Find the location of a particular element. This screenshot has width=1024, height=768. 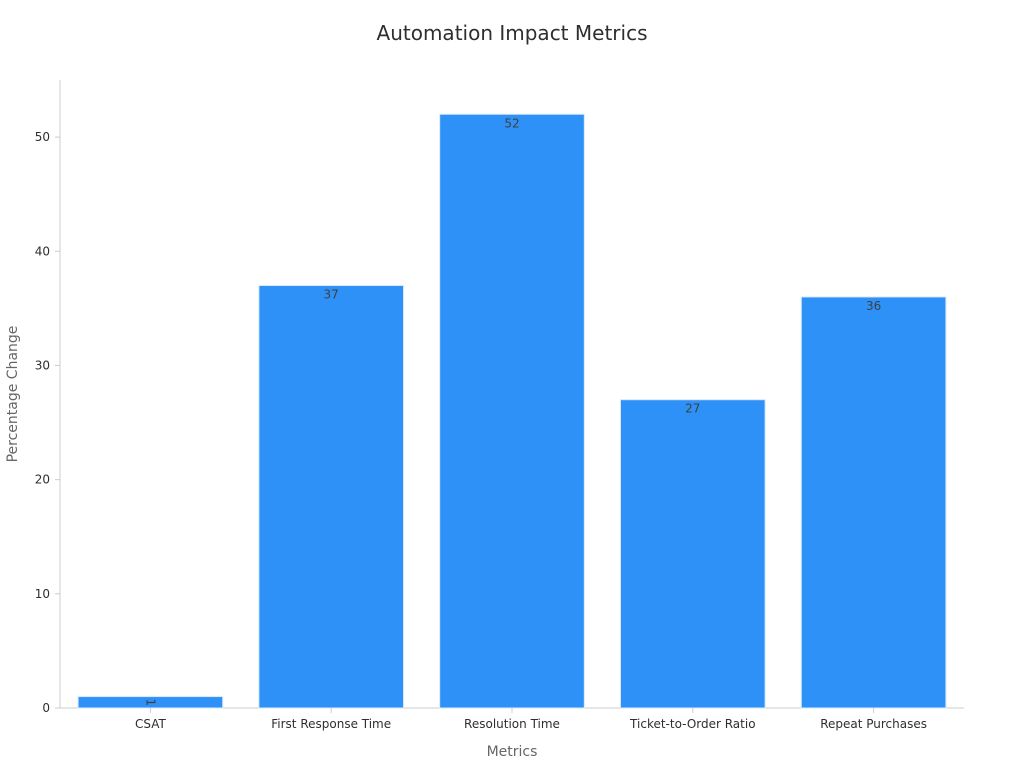

bar-value-label: 37 is located at coordinates (331, 295).